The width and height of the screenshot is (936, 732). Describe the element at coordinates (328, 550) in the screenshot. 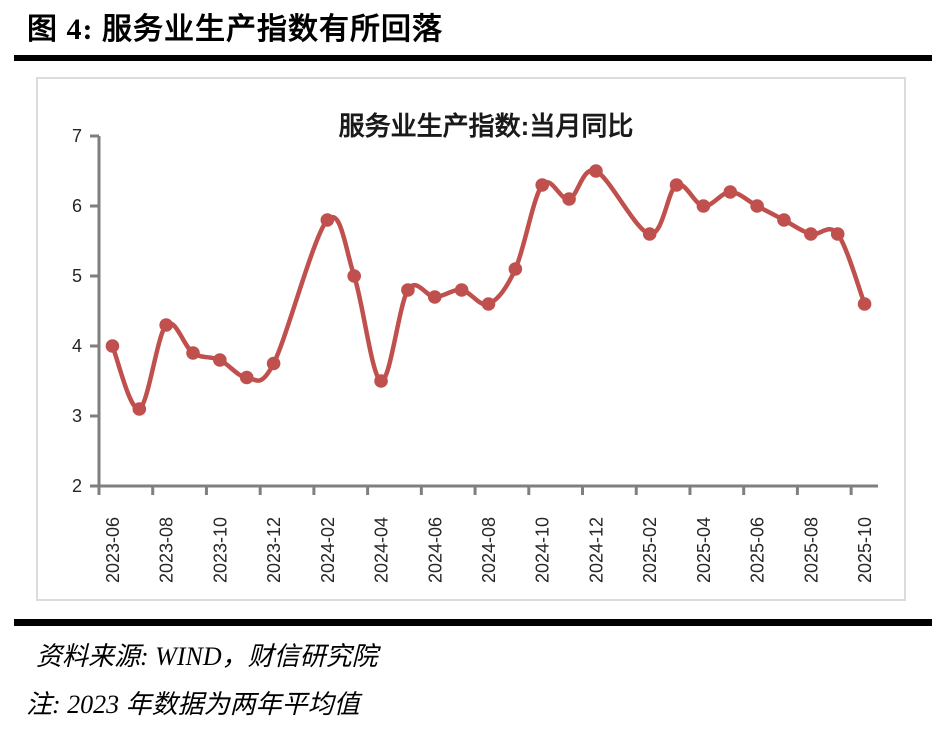

I see `tick-label: 2024-02` at that location.